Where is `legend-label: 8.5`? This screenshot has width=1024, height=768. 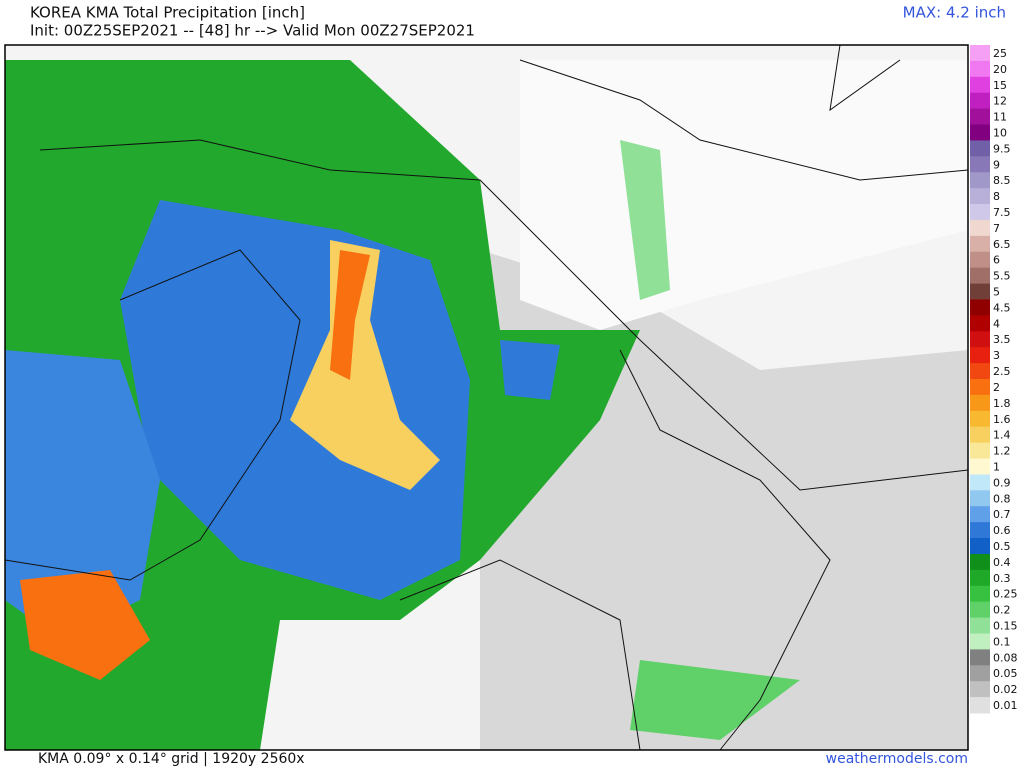 legend-label: 8.5 is located at coordinates (1002, 180).